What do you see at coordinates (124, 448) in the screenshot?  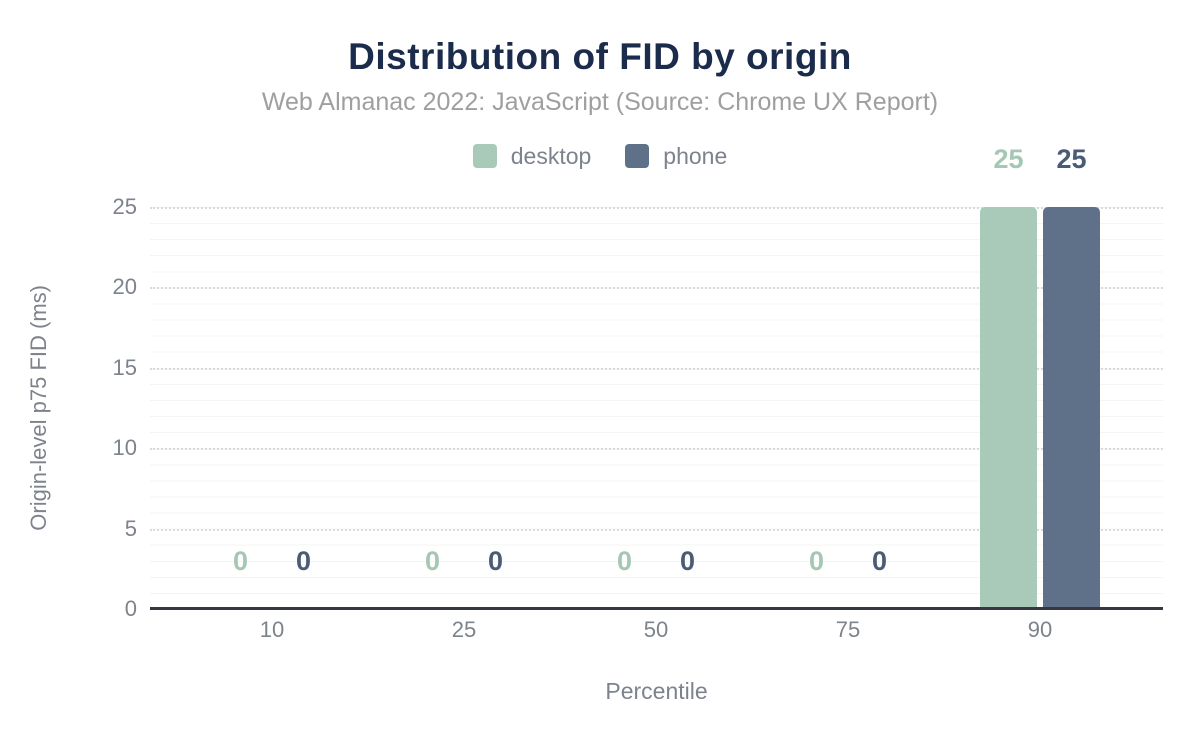 I see `y-tick-10: 10` at bounding box center [124, 448].